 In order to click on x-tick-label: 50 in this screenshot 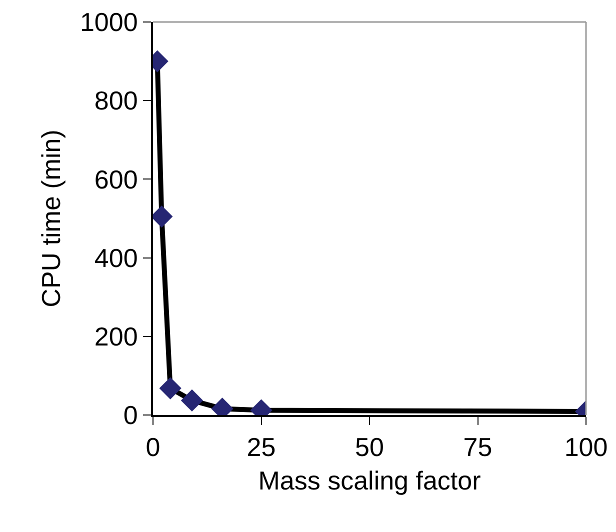, I will do `click(369, 447)`.